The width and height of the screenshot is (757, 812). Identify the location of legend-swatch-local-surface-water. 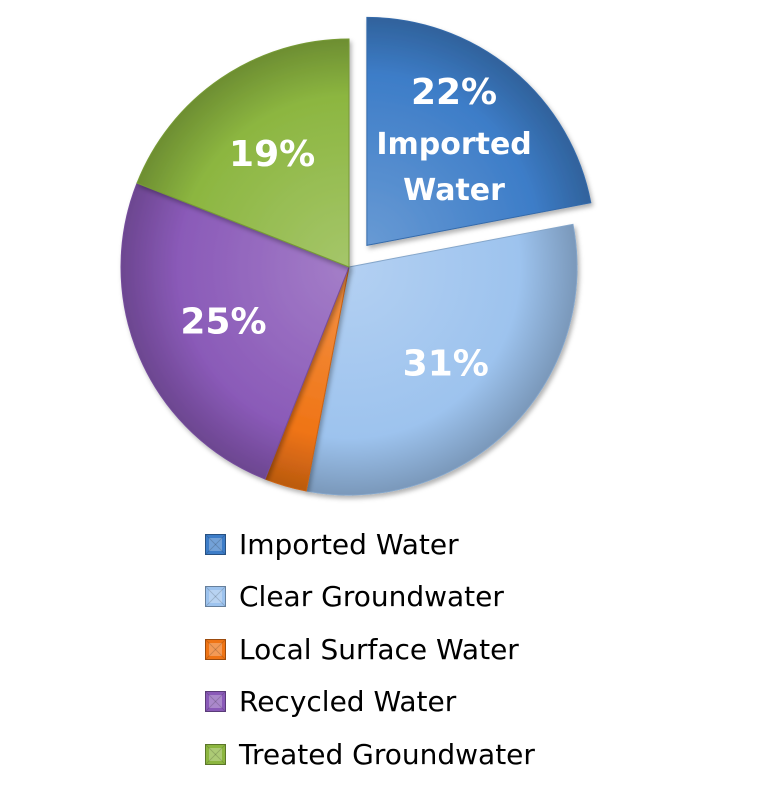
(215, 649).